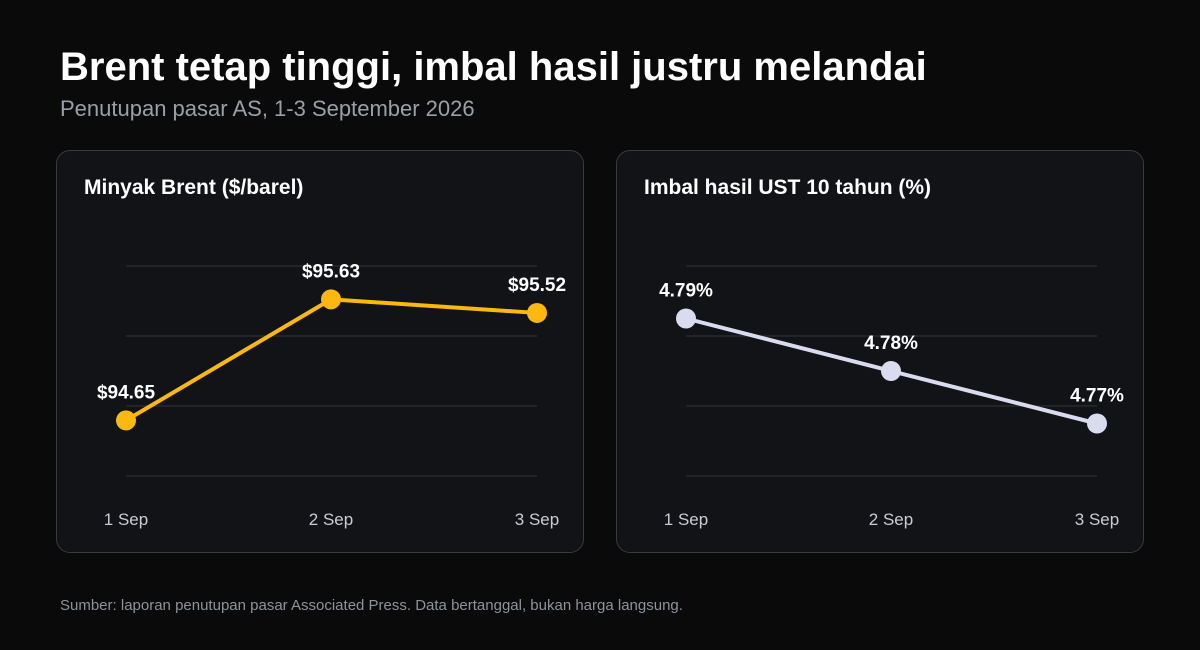 This screenshot has height=650, width=1200. What do you see at coordinates (126, 392) in the screenshot?
I see `data-label: $94.65` at bounding box center [126, 392].